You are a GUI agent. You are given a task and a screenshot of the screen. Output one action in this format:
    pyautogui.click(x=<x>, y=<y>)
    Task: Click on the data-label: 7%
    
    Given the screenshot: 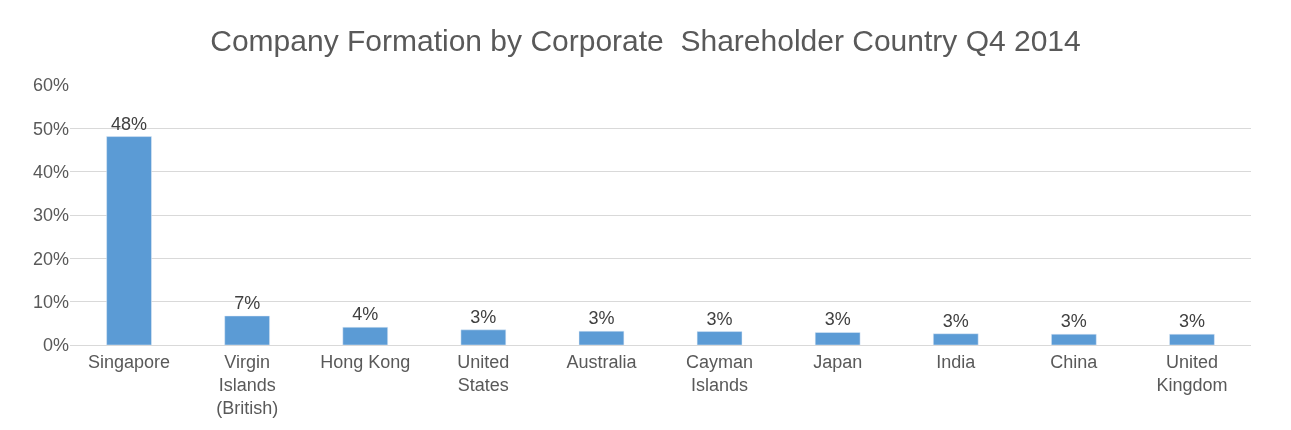 What is the action you would take?
    pyautogui.click(x=247, y=302)
    